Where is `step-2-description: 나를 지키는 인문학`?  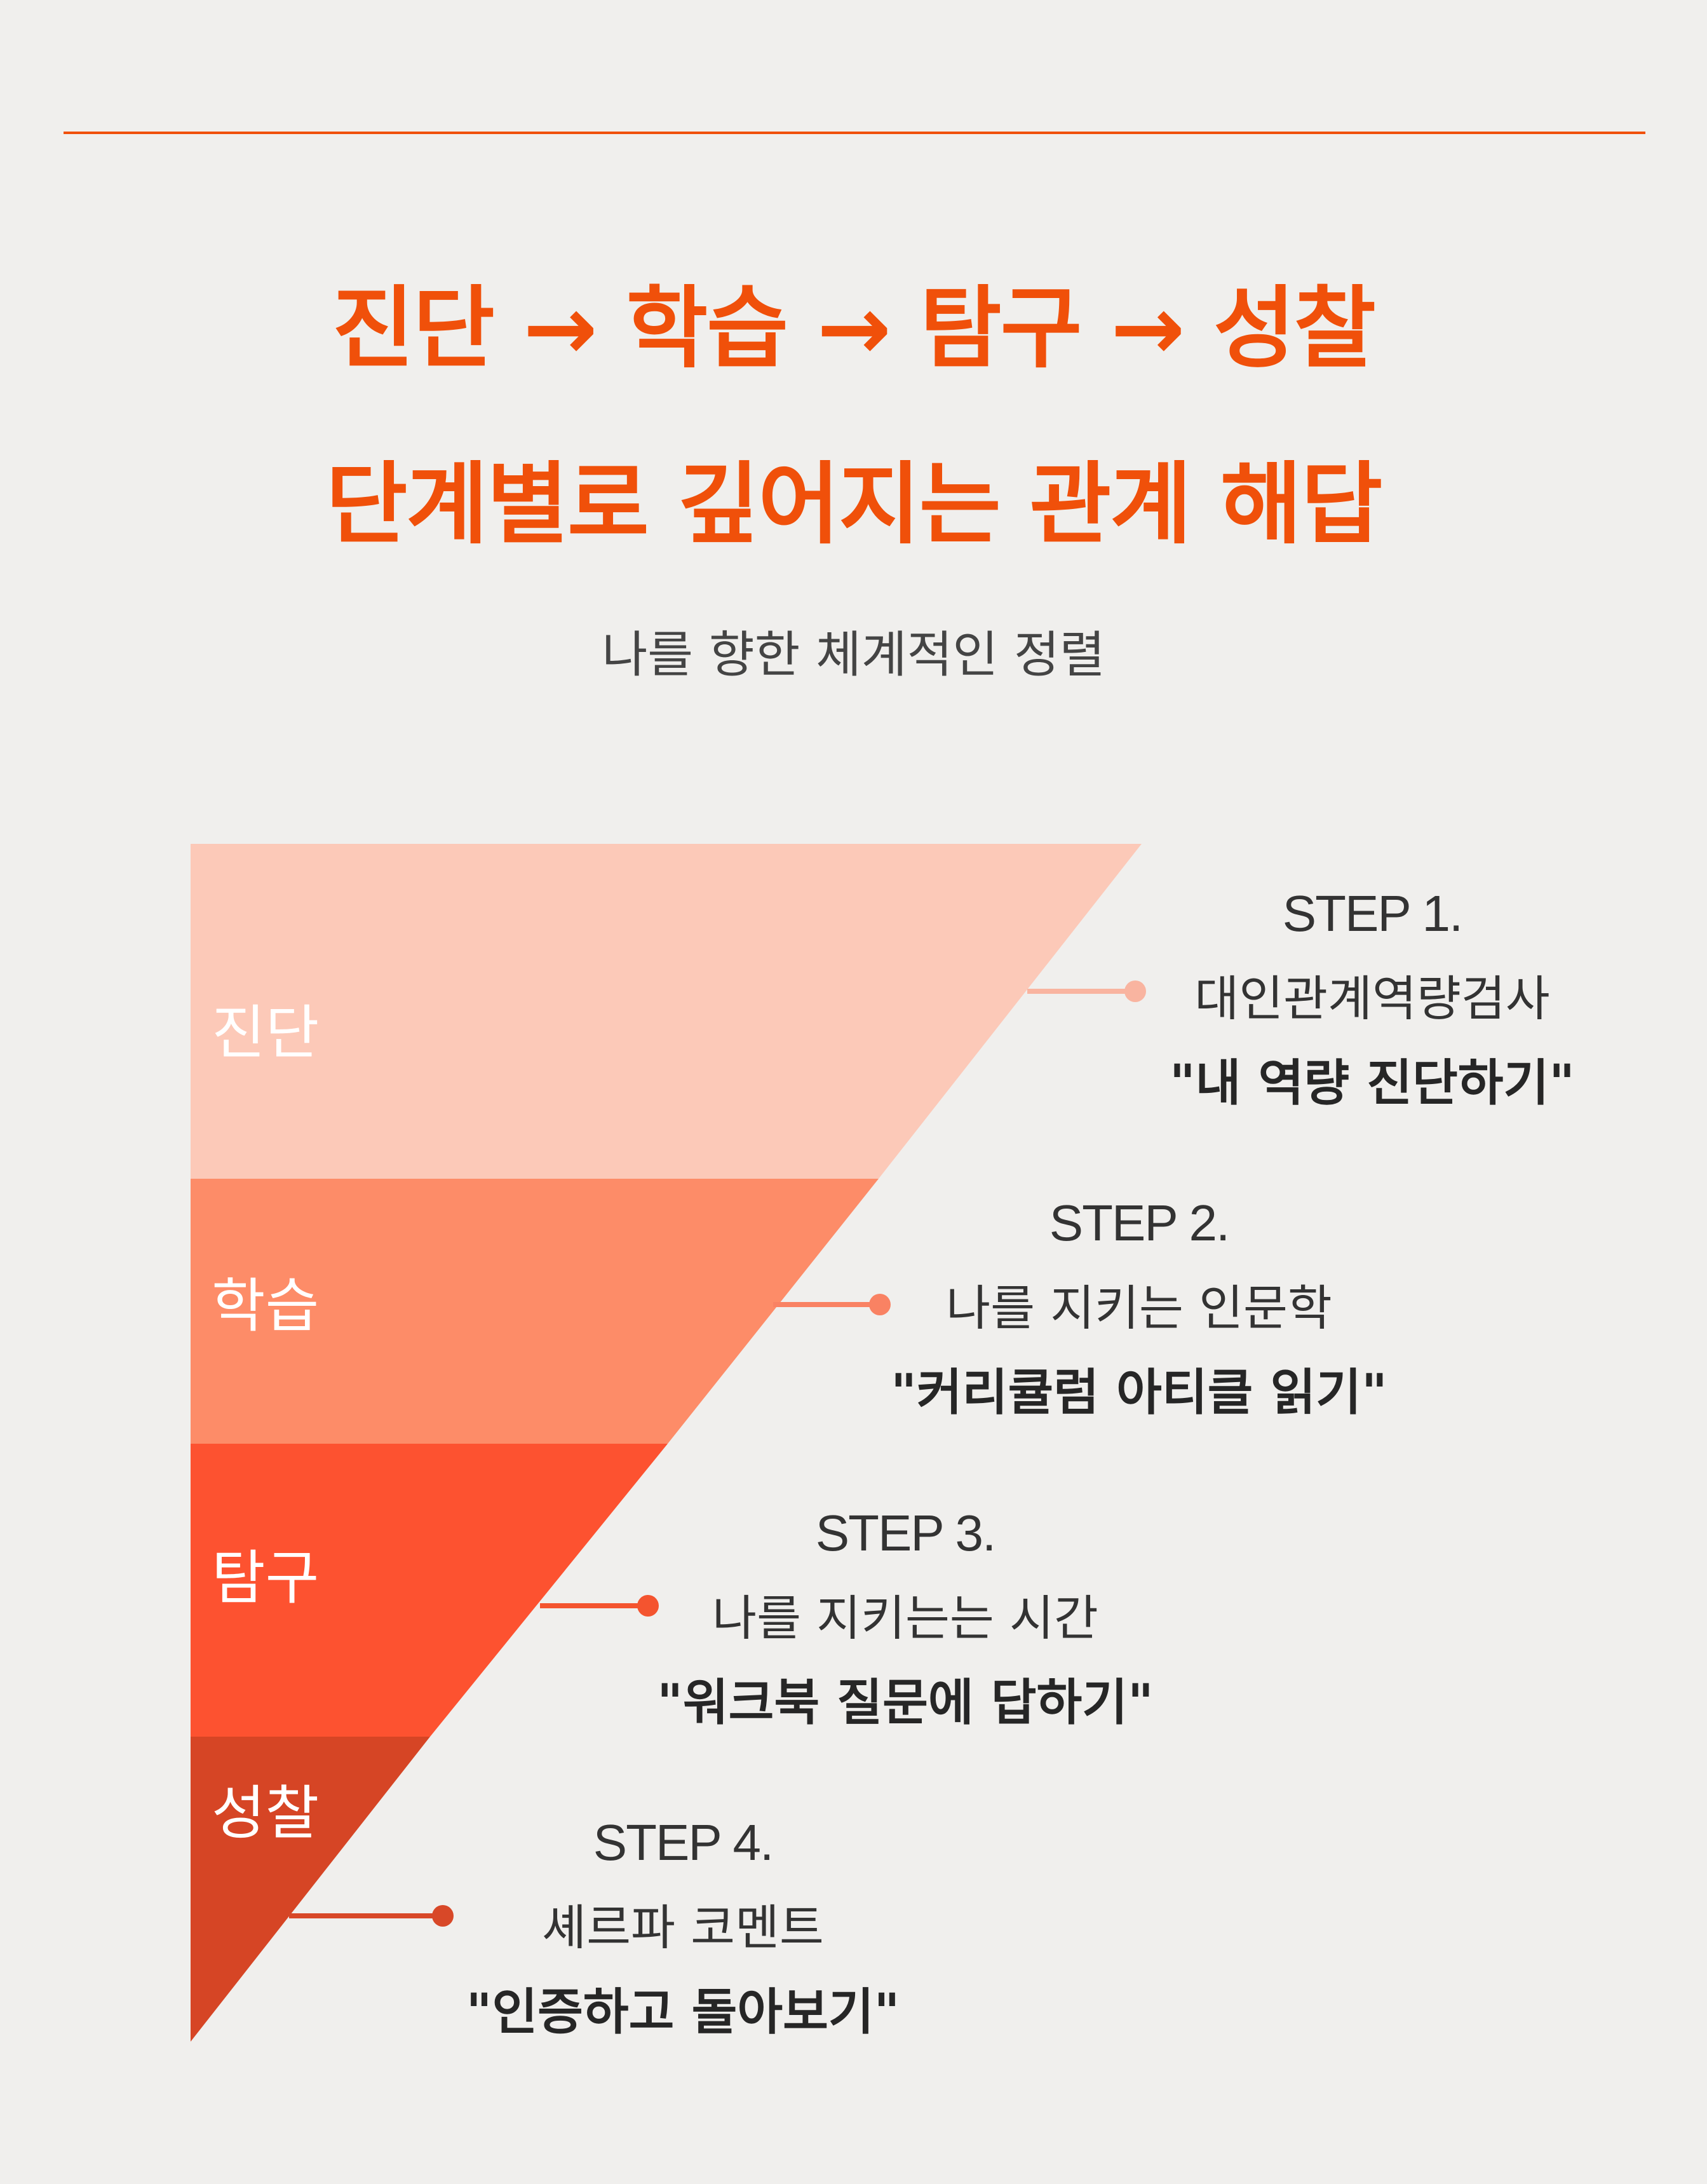
step-2-description: 나를 지키는 인문학 is located at coordinates (1139, 1308).